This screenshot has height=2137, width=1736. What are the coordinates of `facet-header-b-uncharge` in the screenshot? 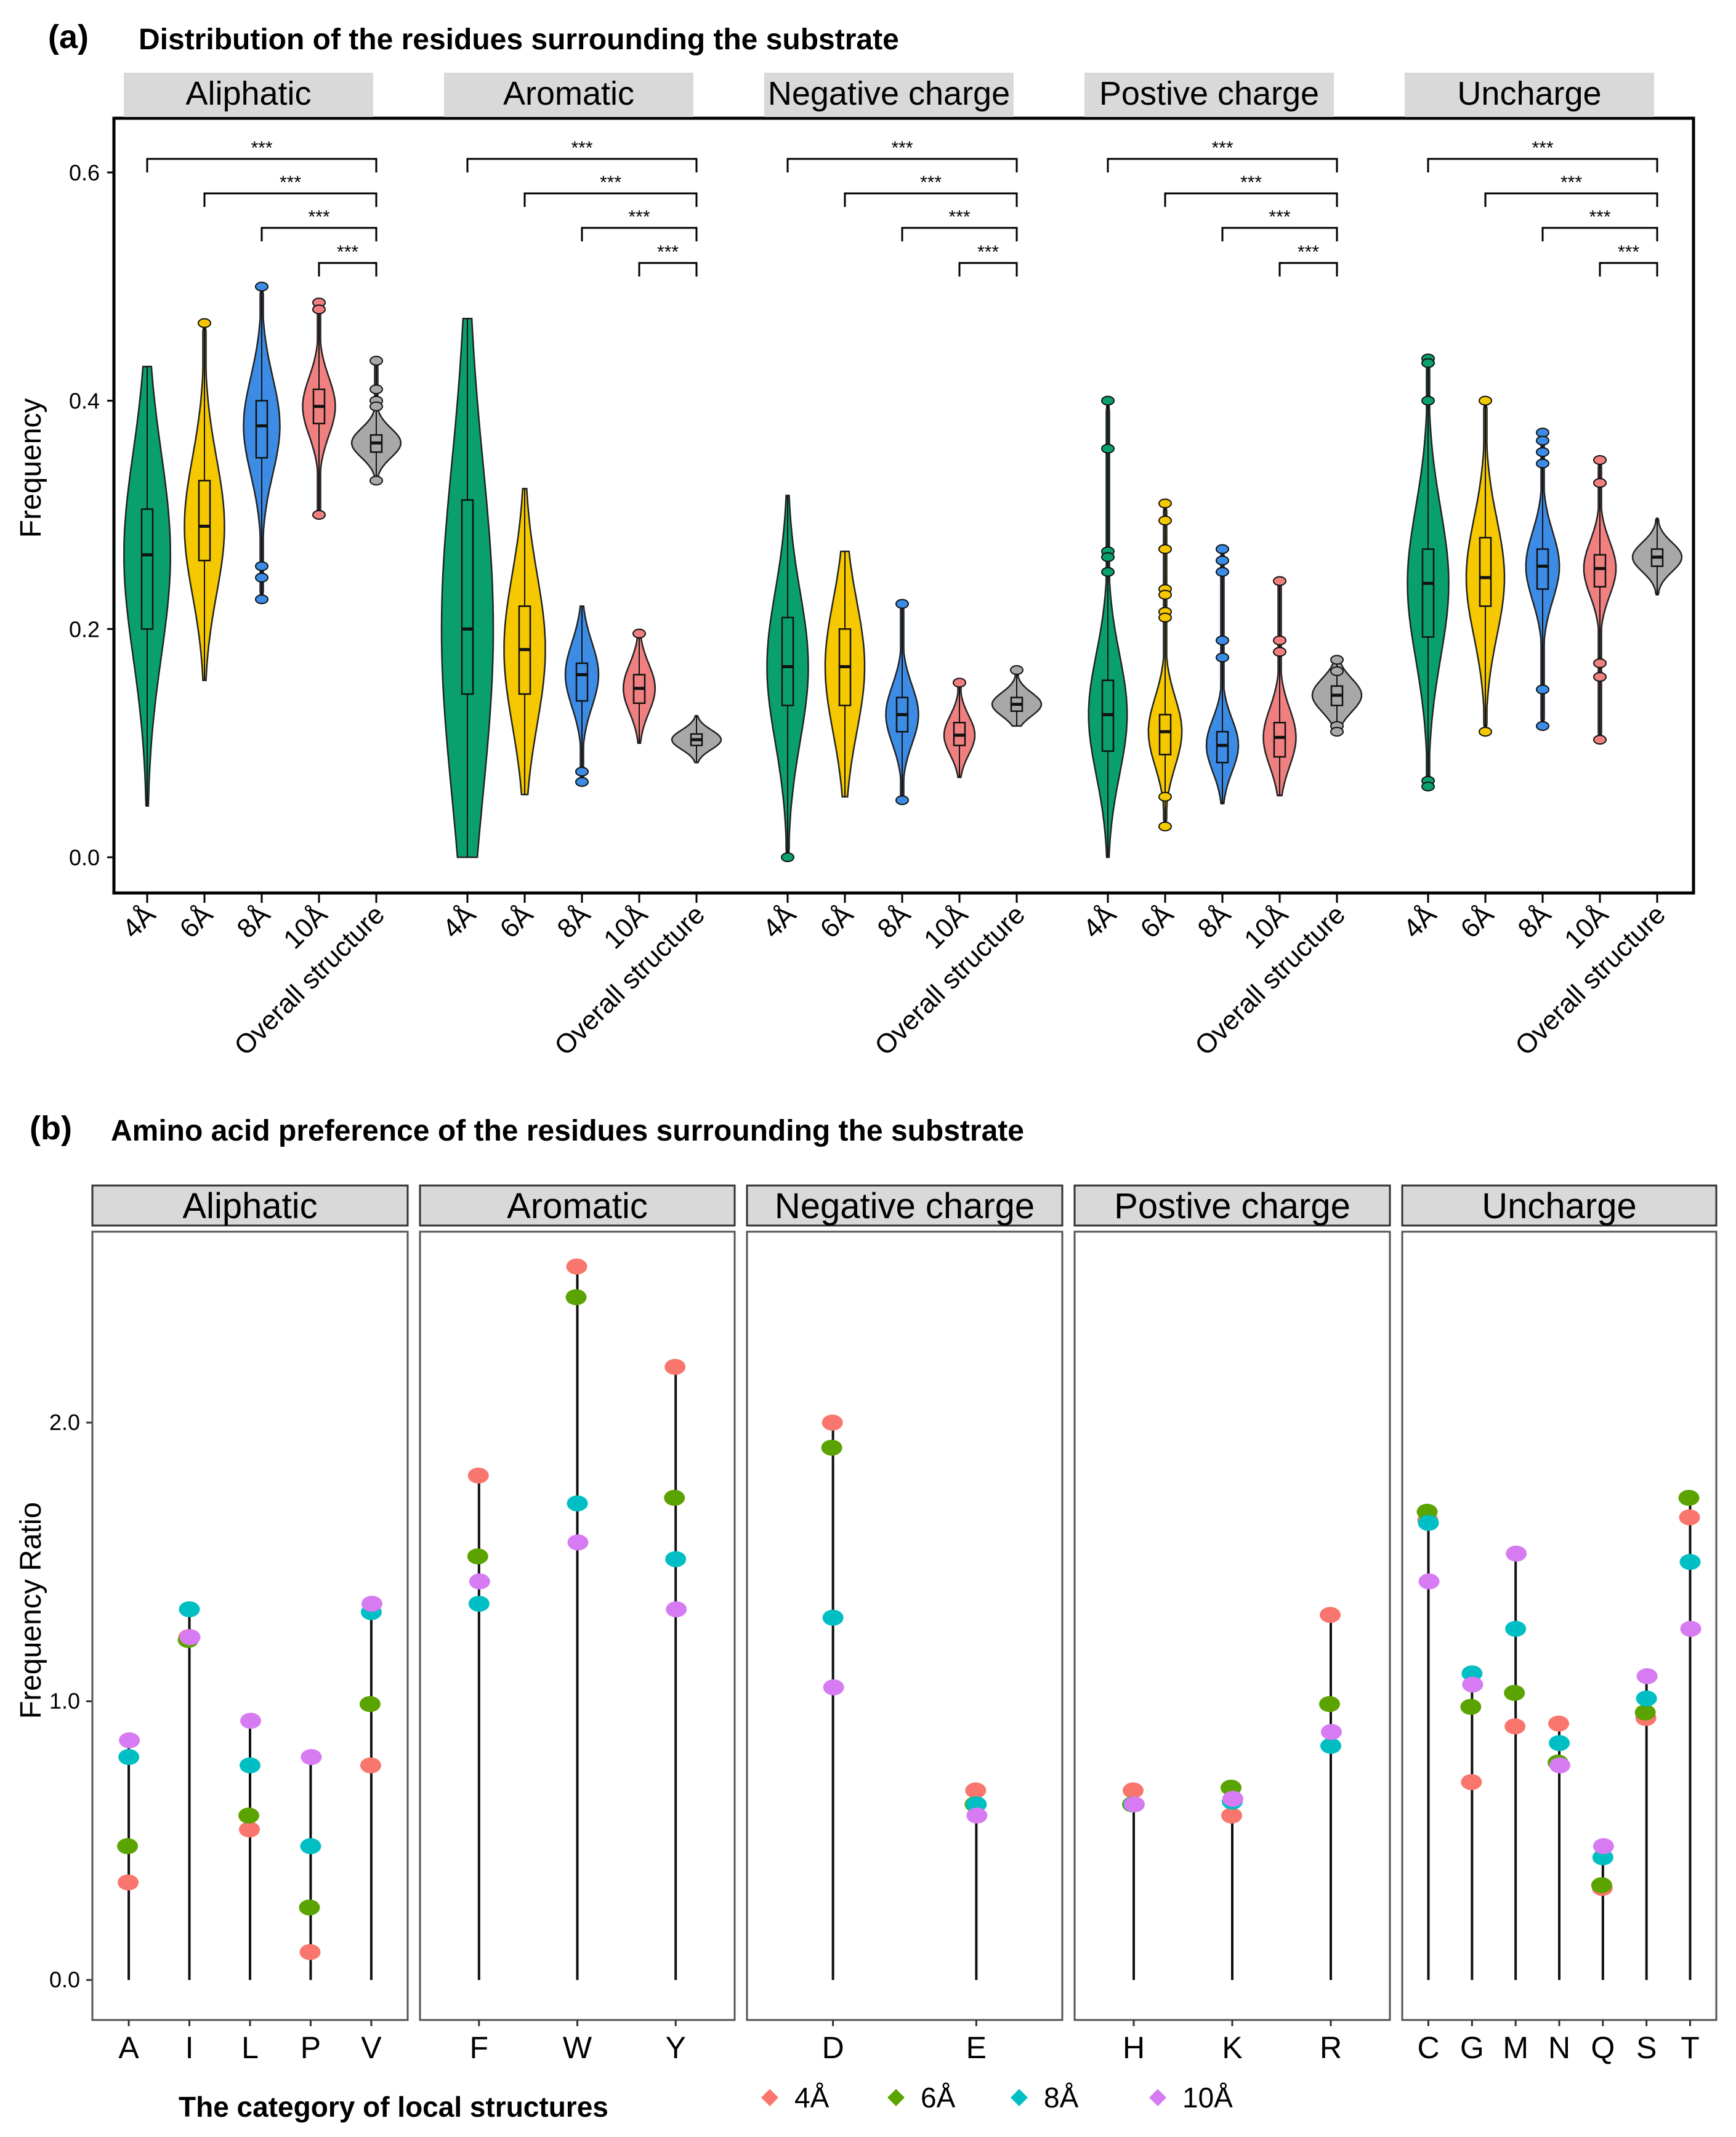 It's located at (1560, 1205).